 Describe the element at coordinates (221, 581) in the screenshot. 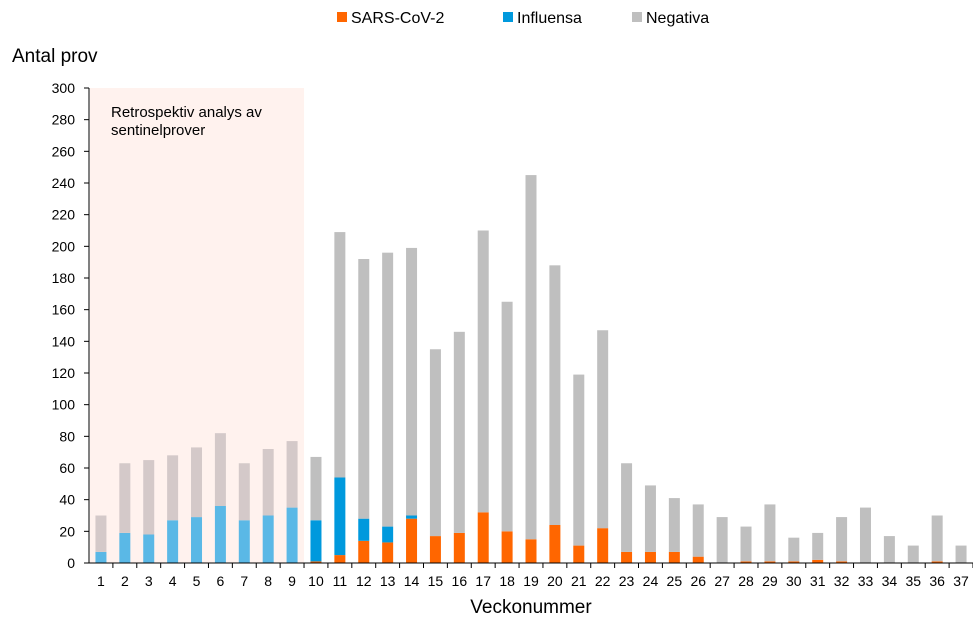

I see `x-tick-label: 6` at that location.